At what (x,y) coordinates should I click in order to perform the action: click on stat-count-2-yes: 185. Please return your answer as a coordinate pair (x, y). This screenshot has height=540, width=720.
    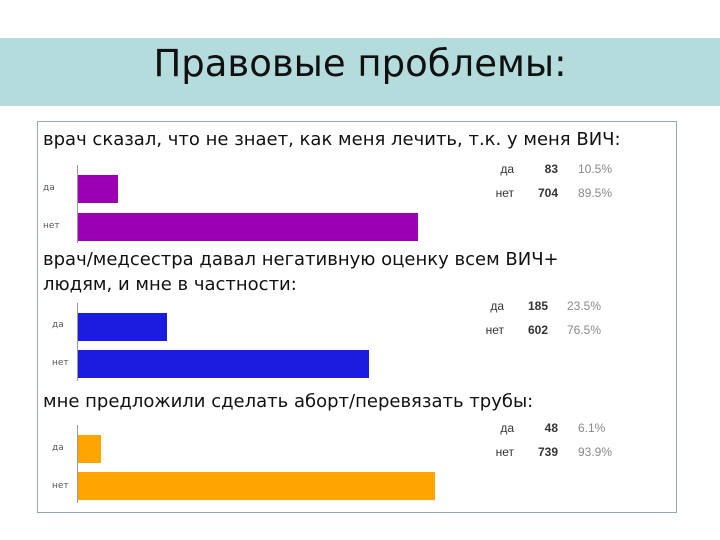
    Looking at the image, I should click on (537, 306).